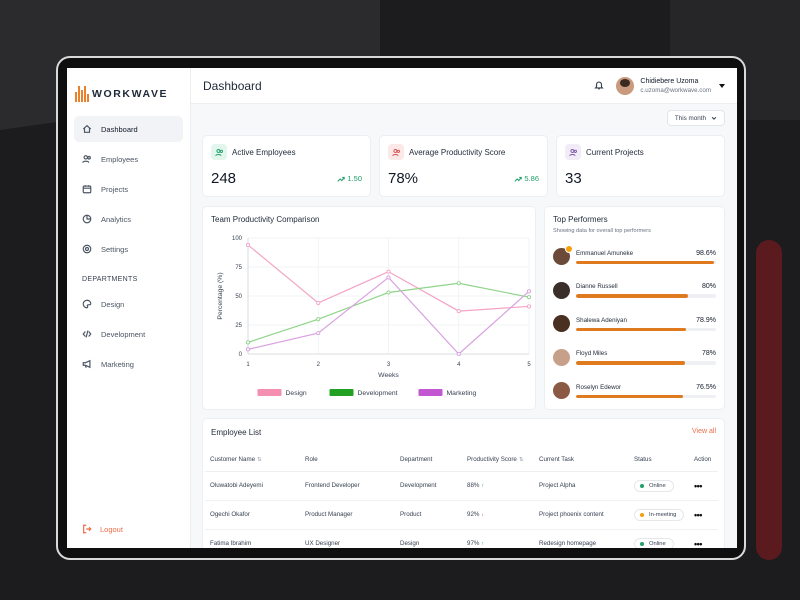 This screenshot has height=600, width=800. I want to click on sidebar-item-dashboard: Dashboard, so click(128, 129).